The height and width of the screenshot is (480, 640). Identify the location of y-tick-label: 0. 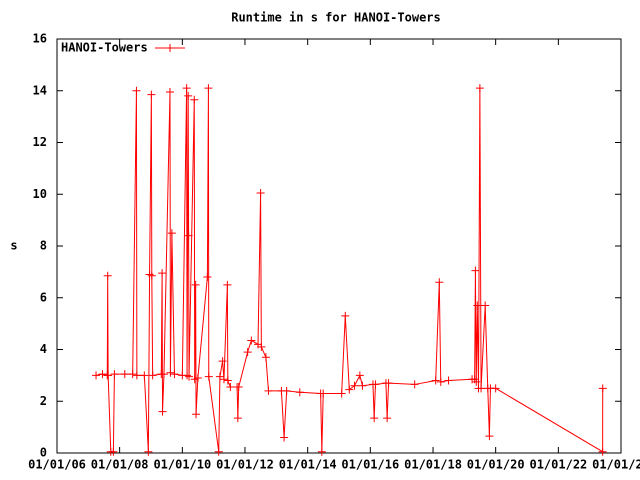
(43, 453).